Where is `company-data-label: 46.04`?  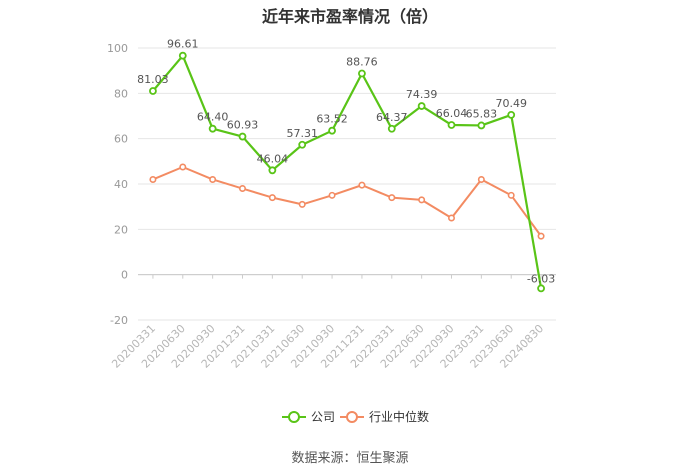
company-data-label: 46.04 is located at coordinates (273, 158).